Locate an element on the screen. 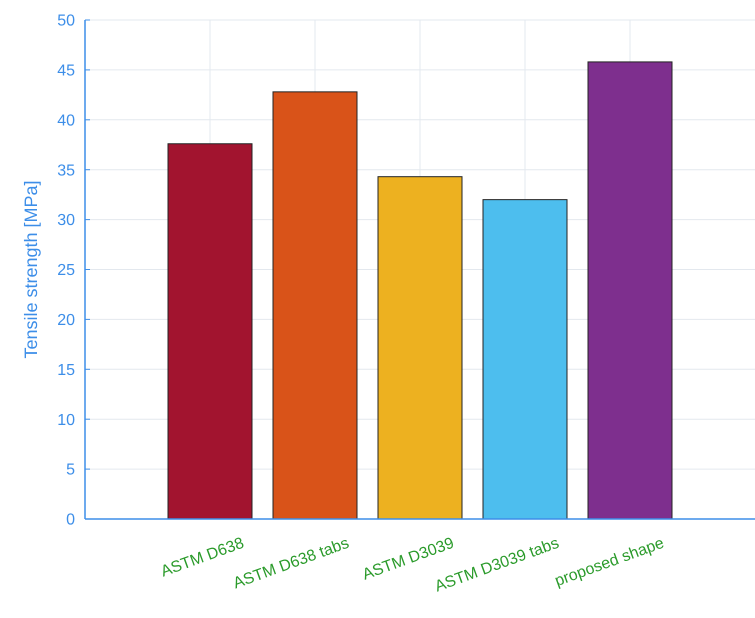  y-tick-label: 40 is located at coordinates (66, 121).